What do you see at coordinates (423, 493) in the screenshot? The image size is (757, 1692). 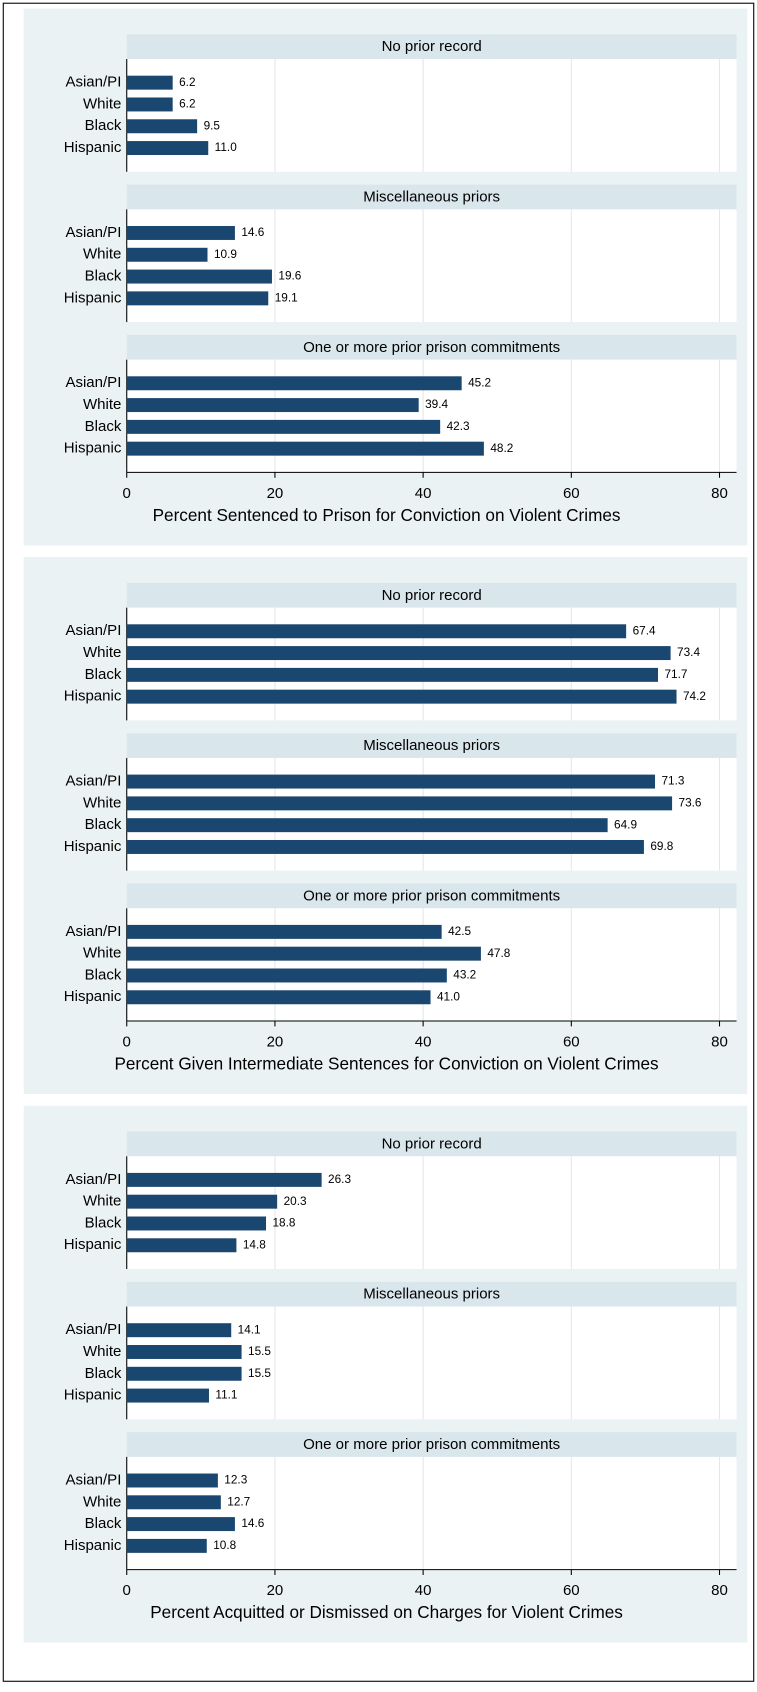 I see `x-tick-label: 40` at bounding box center [423, 493].